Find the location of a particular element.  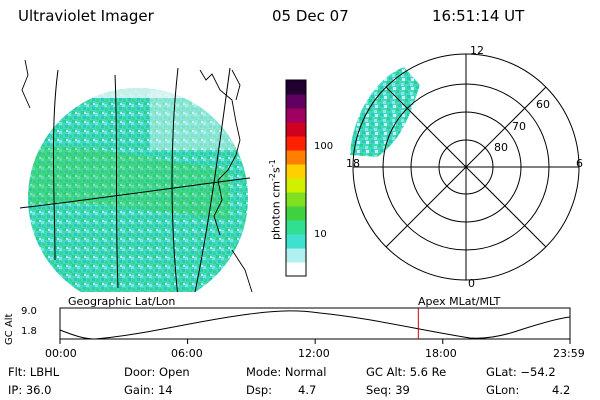

colorbar-tick-100: 100 is located at coordinates (324, 146).